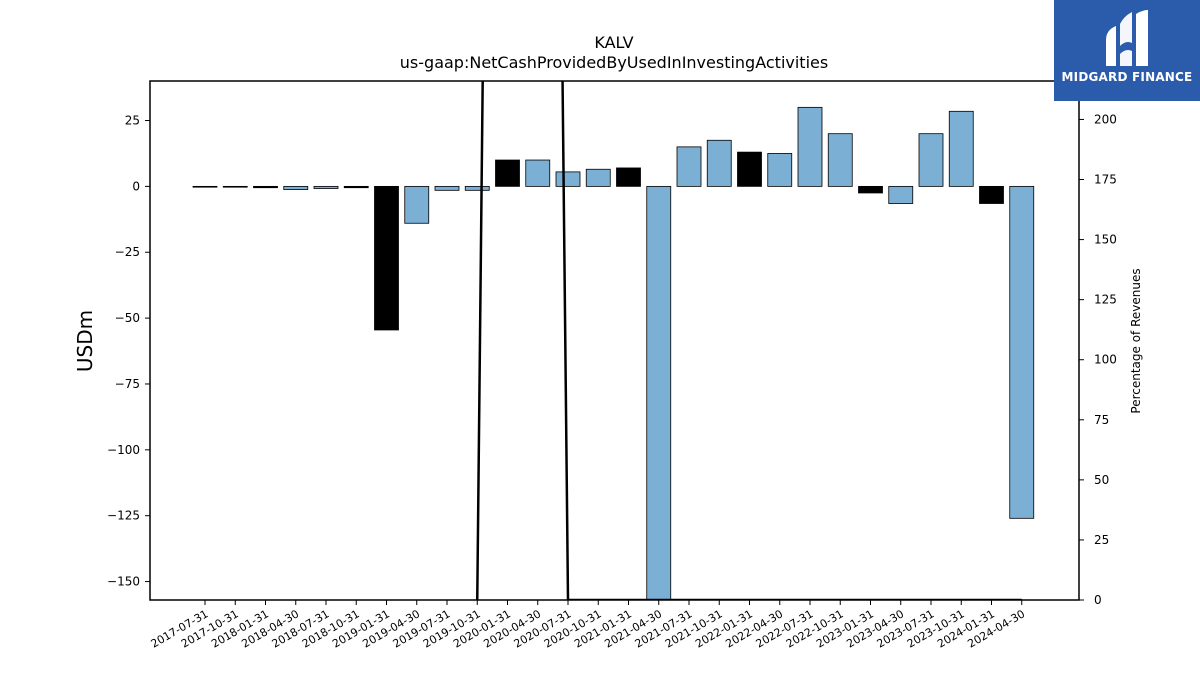  I want to click on logo-text: MIDGARD FINANCE, so click(1127, 77).